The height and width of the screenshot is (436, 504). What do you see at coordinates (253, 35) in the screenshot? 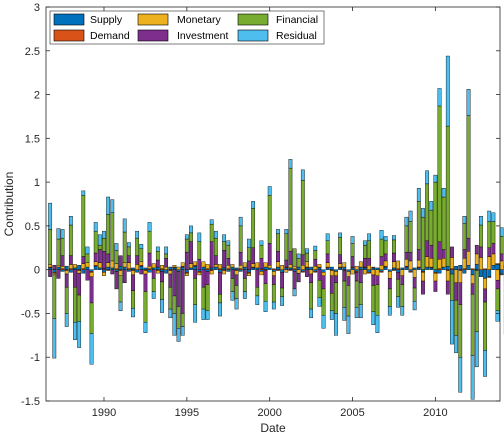
I see `legend-swatch-residual` at bounding box center [253, 35].